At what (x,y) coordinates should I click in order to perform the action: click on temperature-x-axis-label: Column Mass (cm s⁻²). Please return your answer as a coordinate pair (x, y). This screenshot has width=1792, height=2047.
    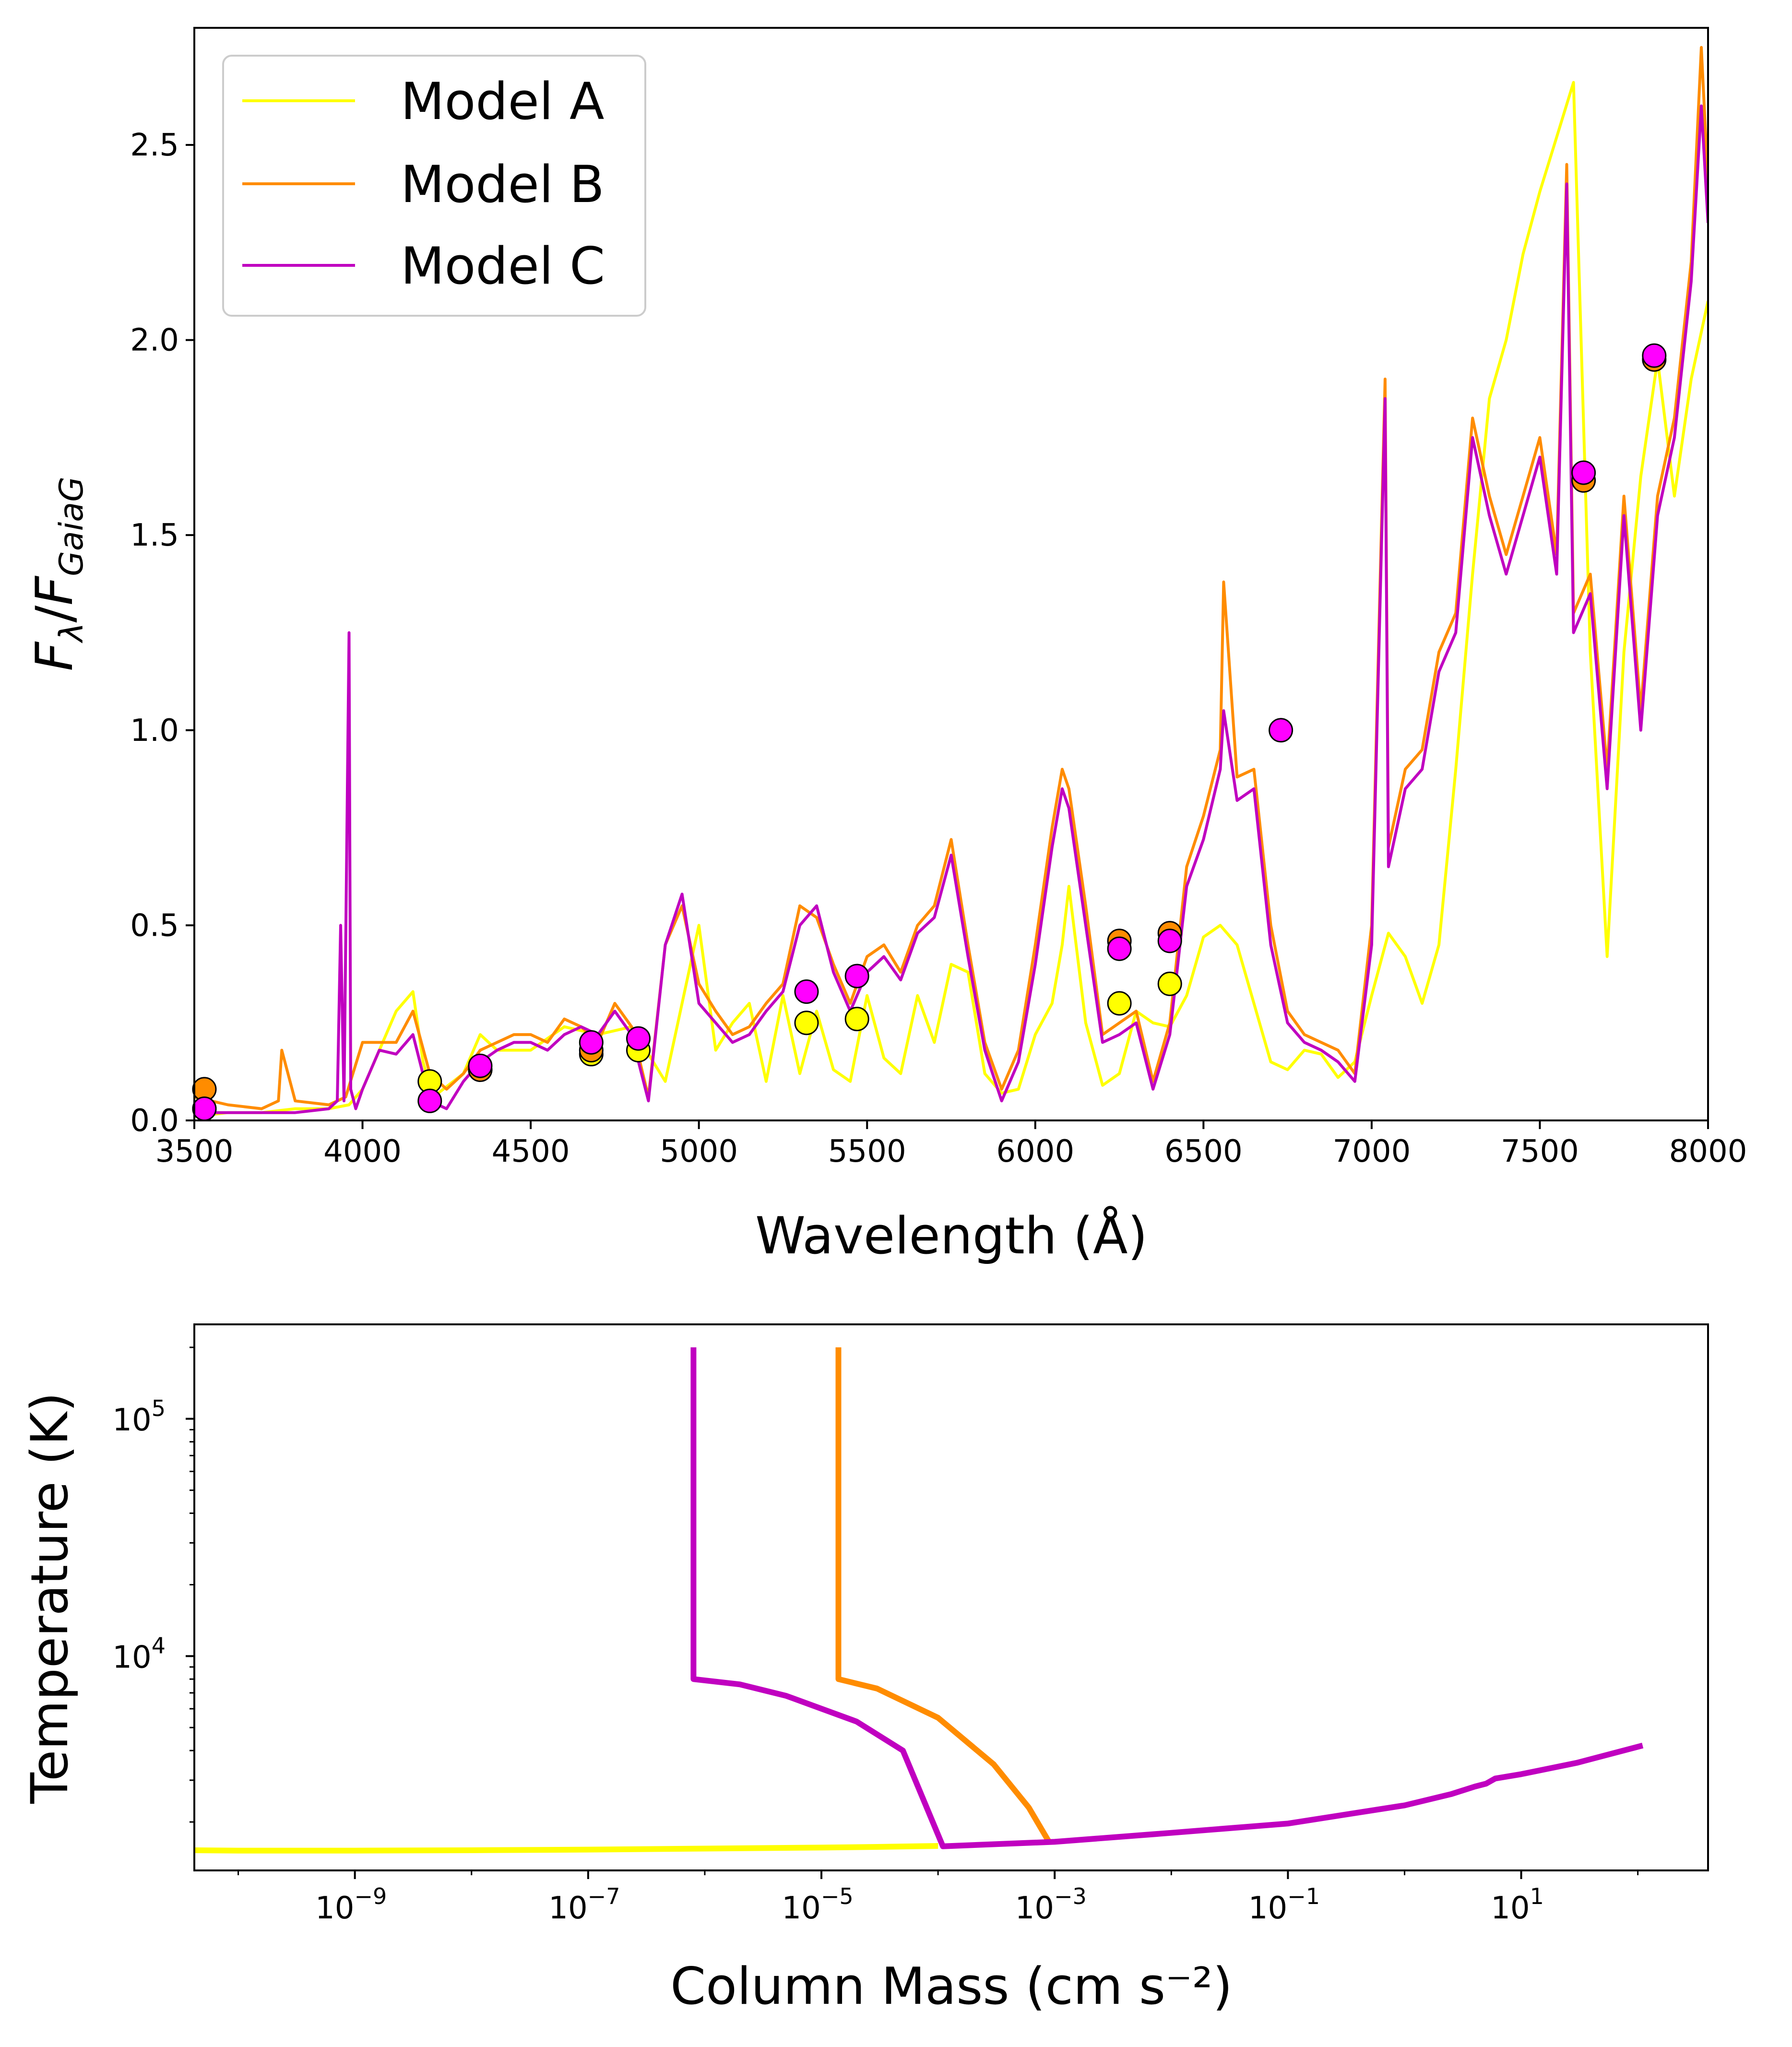
    Looking at the image, I should click on (951, 1987).